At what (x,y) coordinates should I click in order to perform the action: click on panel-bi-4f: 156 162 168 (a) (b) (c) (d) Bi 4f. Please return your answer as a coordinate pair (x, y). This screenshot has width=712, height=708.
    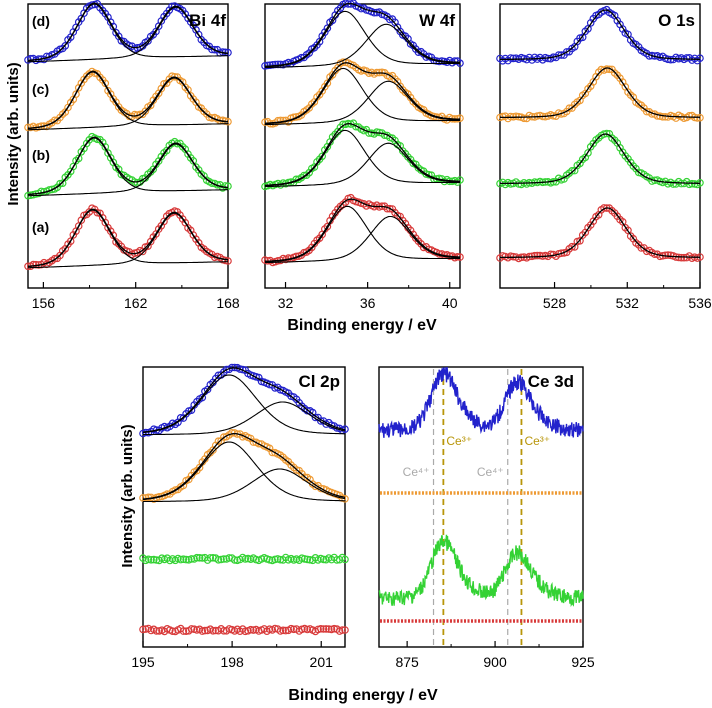
    Looking at the image, I should click on (132, 155).